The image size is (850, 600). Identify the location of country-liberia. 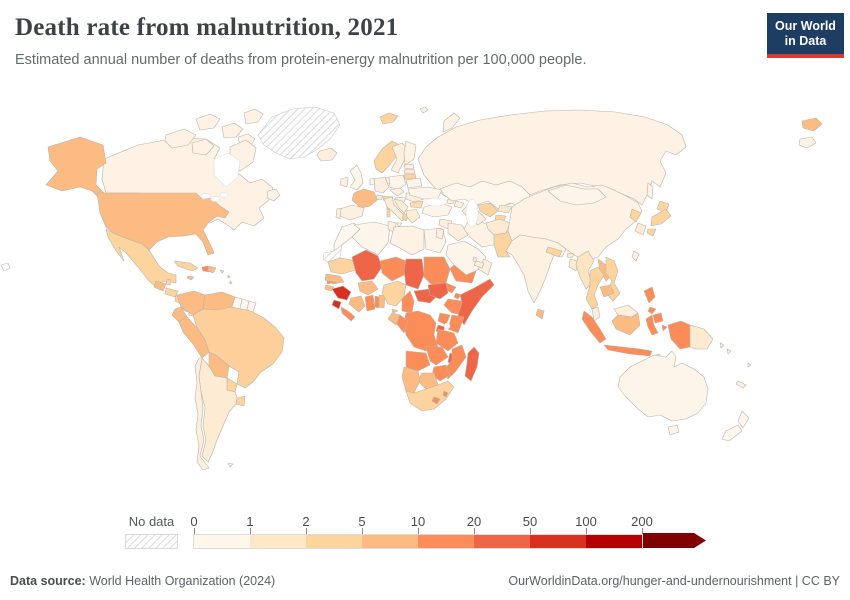
(348, 314).